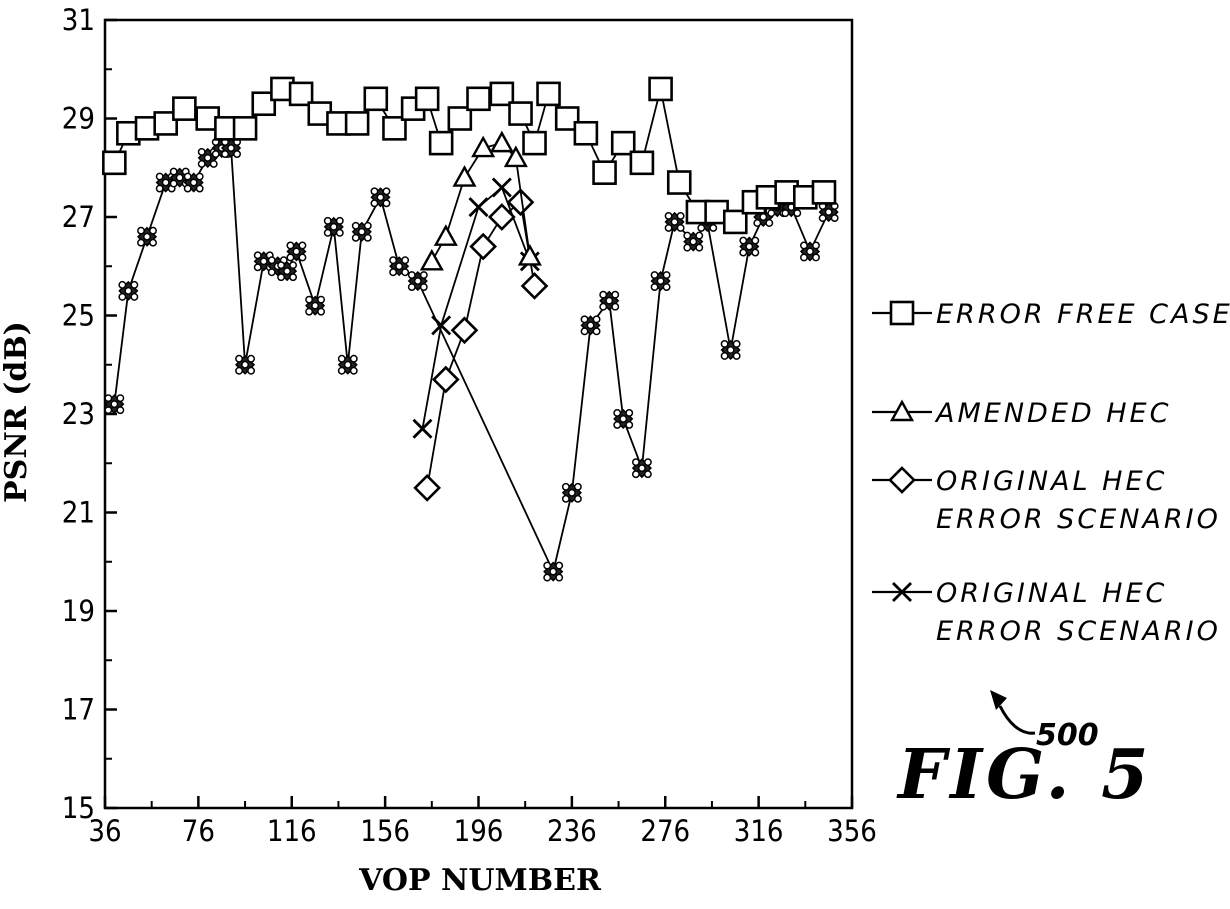 The width and height of the screenshot is (1230, 909). Describe the element at coordinates (572, 831) in the screenshot. I see `x-tick-label: 236` at that location.